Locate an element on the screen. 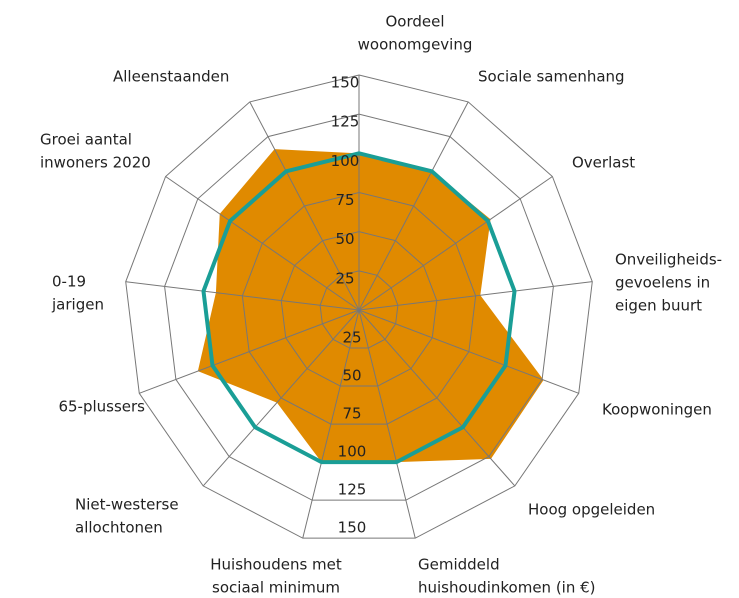 This screenshot has width=739, height=598. category-label: inwoners 2020 is located at coordinates (95, 163).